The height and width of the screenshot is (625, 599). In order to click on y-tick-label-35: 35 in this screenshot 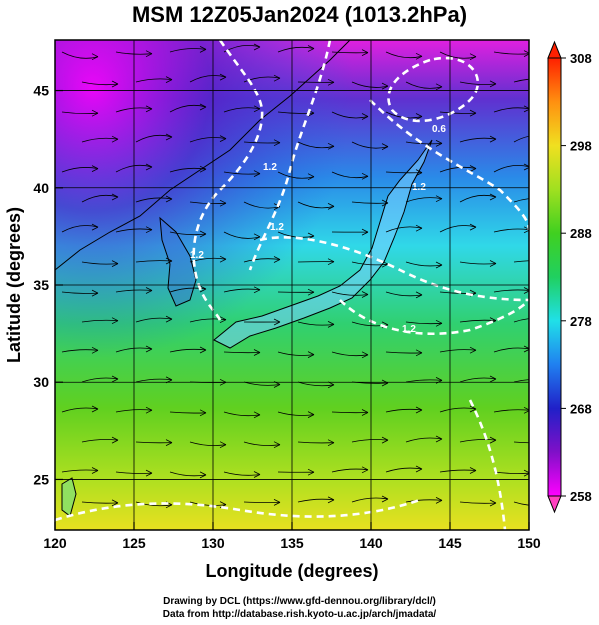, I will do `click(41, 285)`.